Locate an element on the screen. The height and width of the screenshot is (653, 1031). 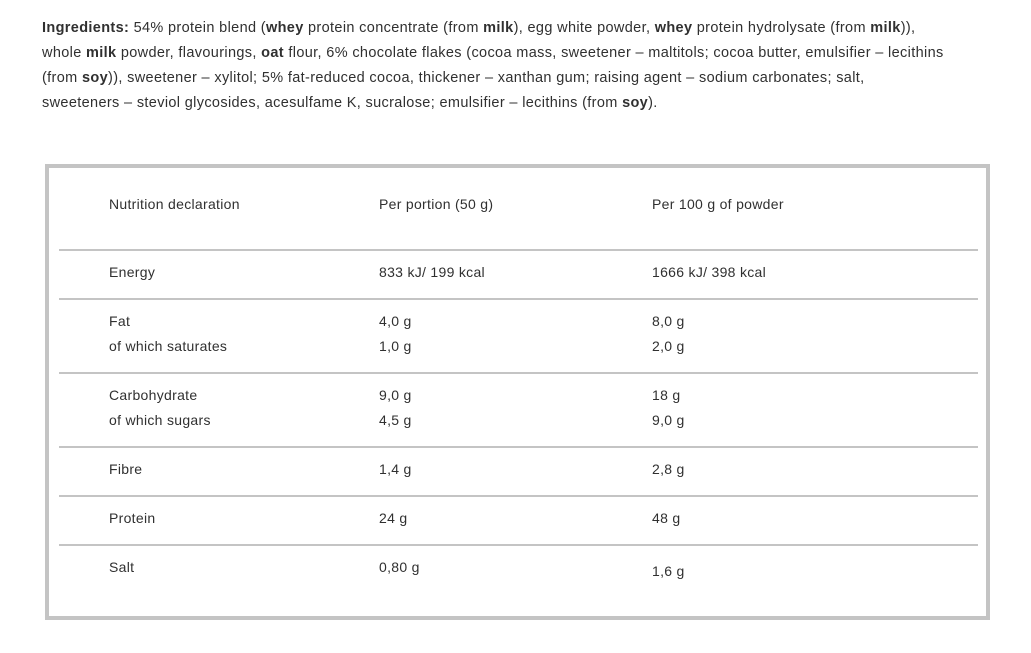
per-portion-value-cell: 9,0 g 4,5 g is located at coordinates (515, 408).